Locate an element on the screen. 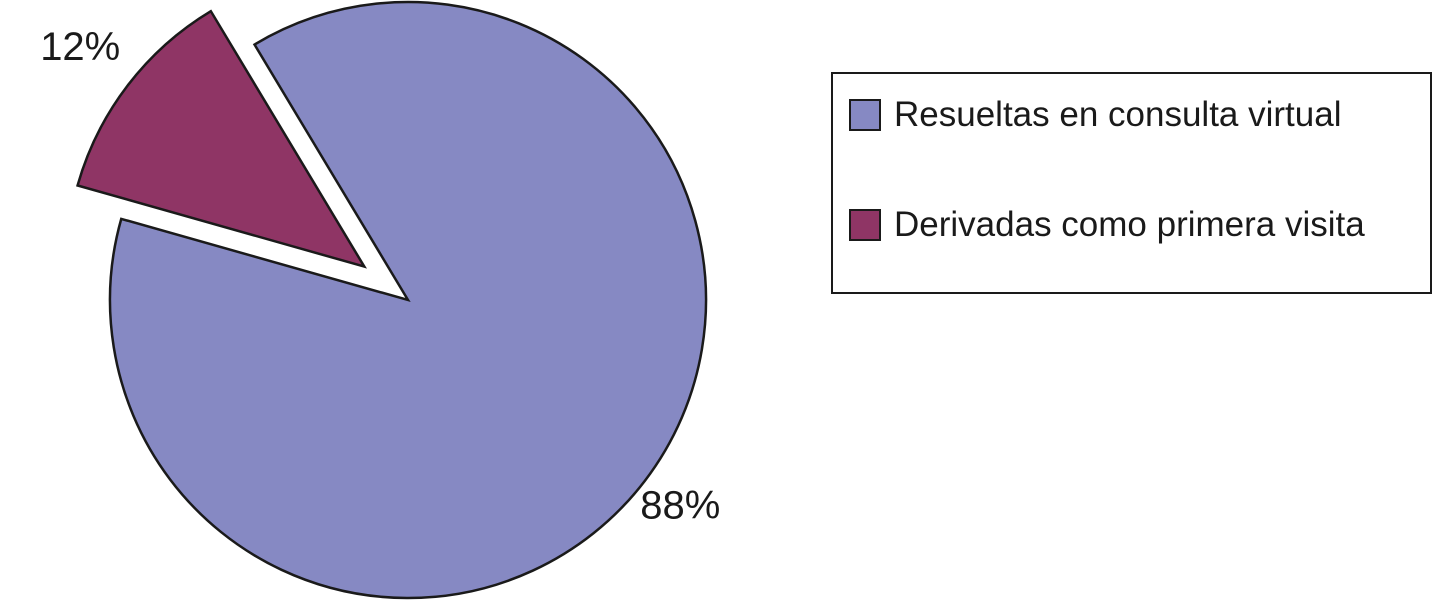  legend-item: Resueltas en consulta virtual is located at coordinates (1141, 115).